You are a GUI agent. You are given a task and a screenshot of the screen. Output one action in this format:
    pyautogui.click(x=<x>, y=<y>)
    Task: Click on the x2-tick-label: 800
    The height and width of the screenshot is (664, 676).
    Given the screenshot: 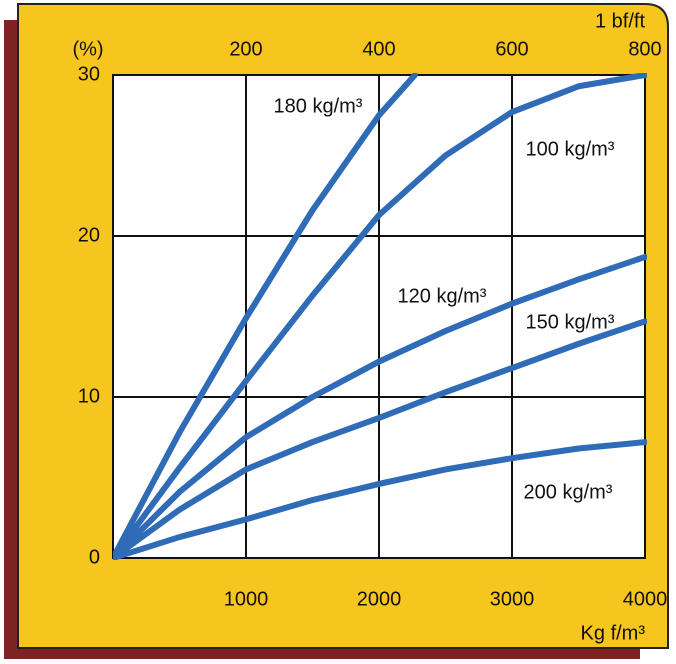 What is the action you would take?
    pyautogui.click(x=644, y=49)
    